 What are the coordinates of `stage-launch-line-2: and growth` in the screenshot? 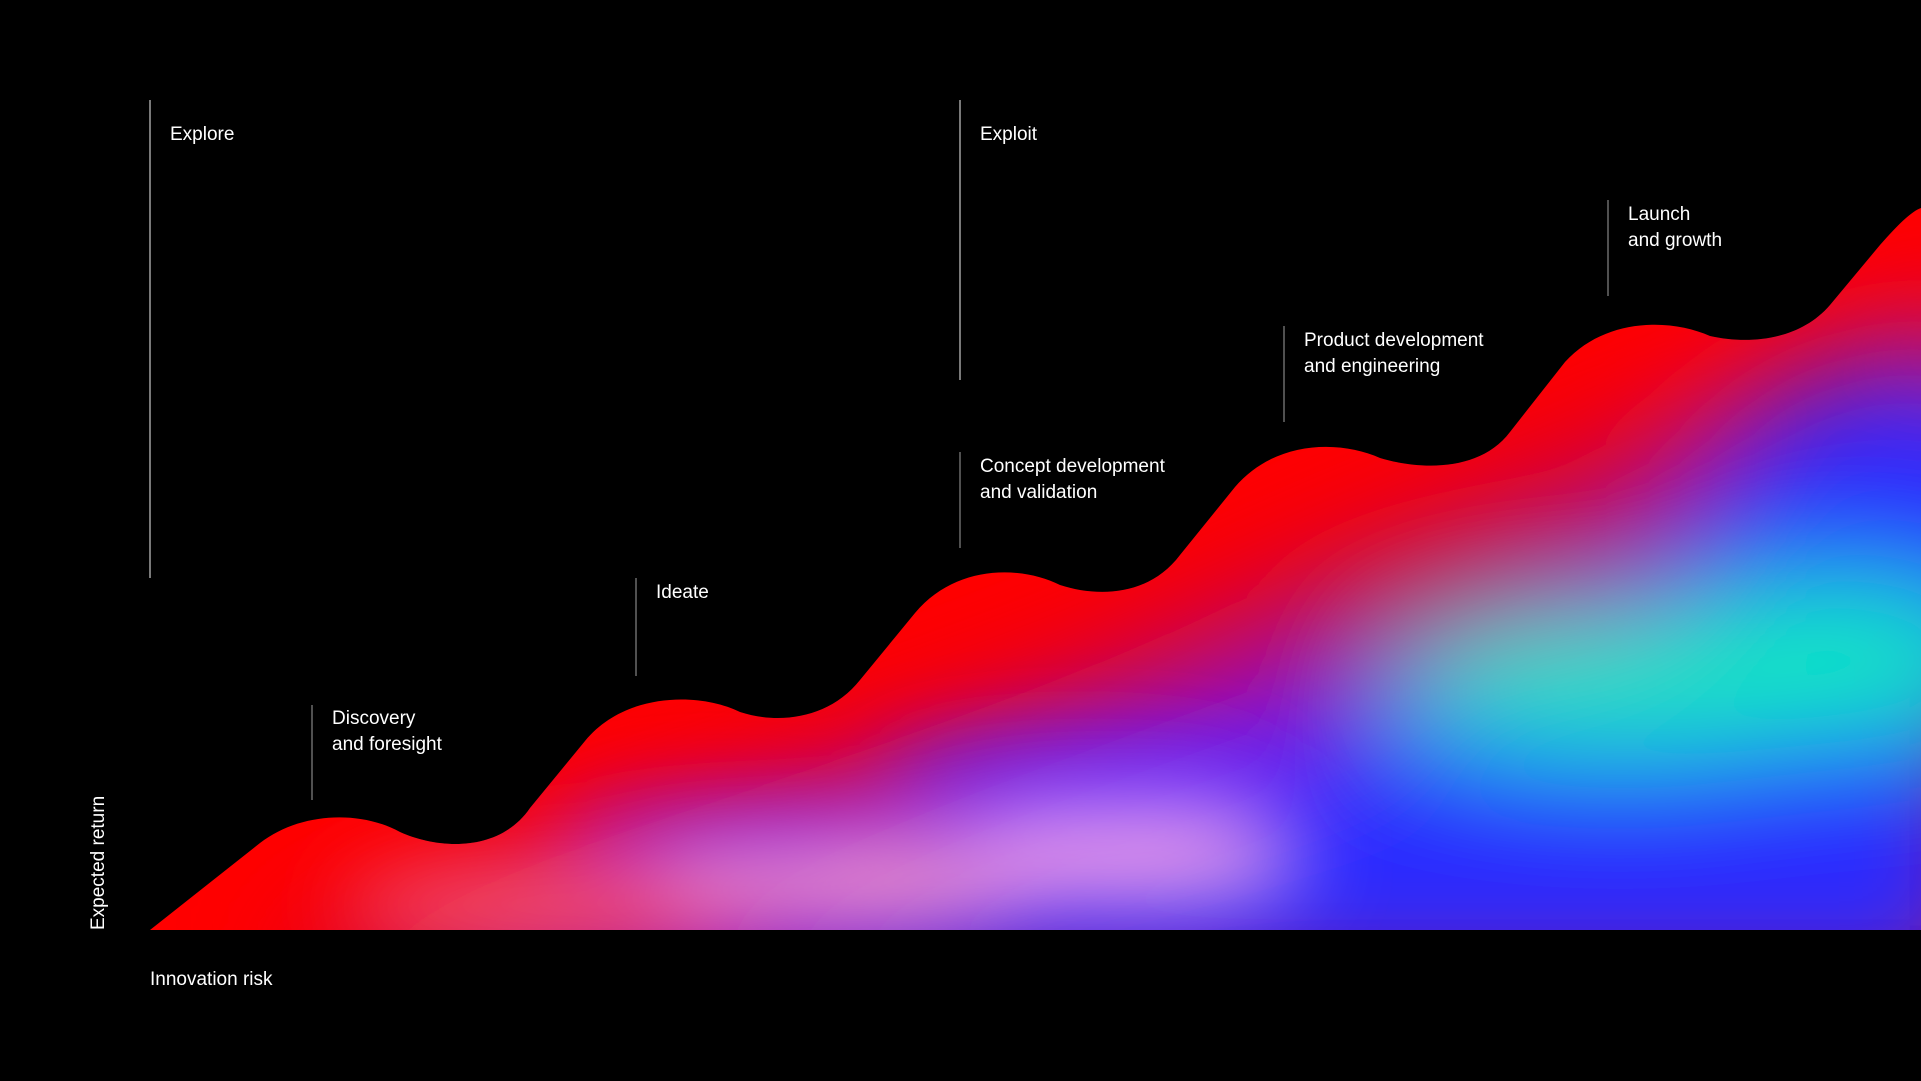 It's located at (1675, 240).